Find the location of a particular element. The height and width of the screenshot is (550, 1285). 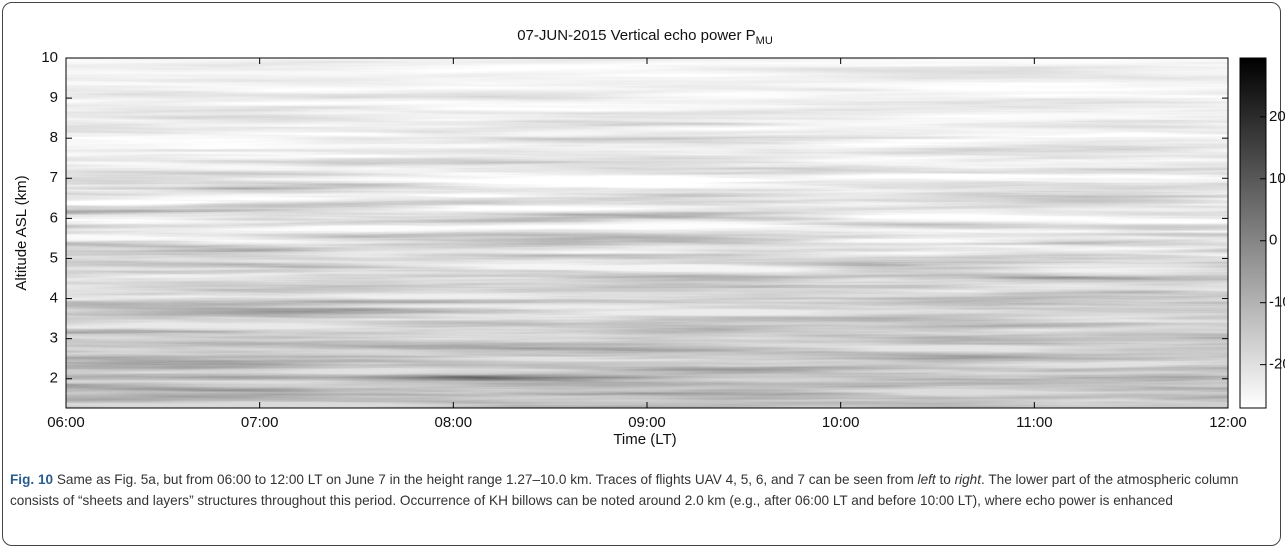

colorbar-tick-label: -20 is located at coordinates (1277, 364).